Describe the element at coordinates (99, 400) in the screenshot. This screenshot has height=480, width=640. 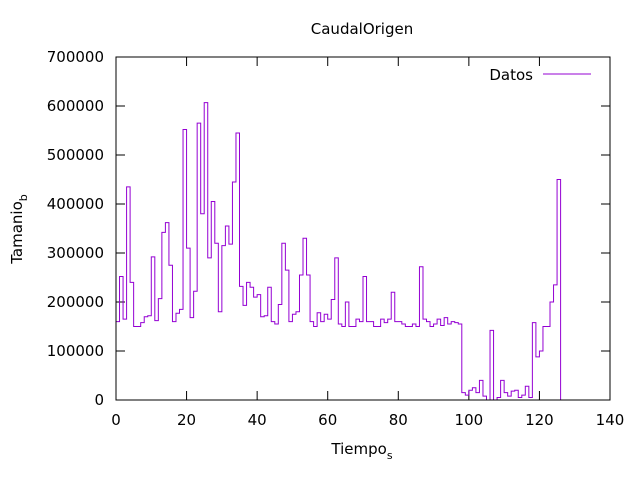
I see `y-tick-label: 0` at that location.